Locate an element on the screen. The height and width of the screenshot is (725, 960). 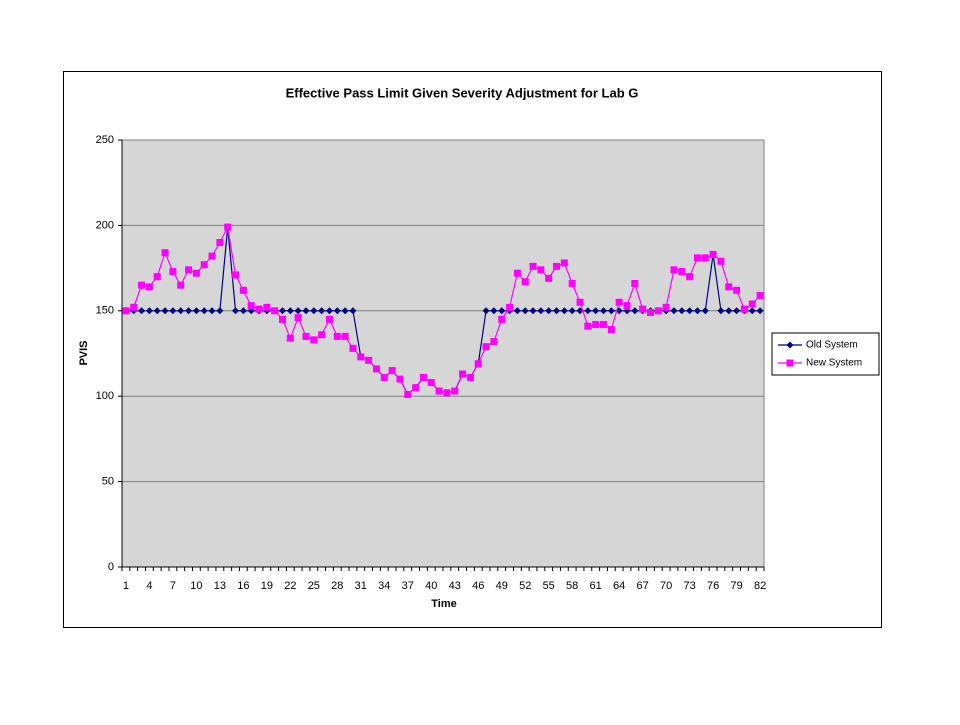
x-tick-label: 7 is located at coordinates (173, 586).